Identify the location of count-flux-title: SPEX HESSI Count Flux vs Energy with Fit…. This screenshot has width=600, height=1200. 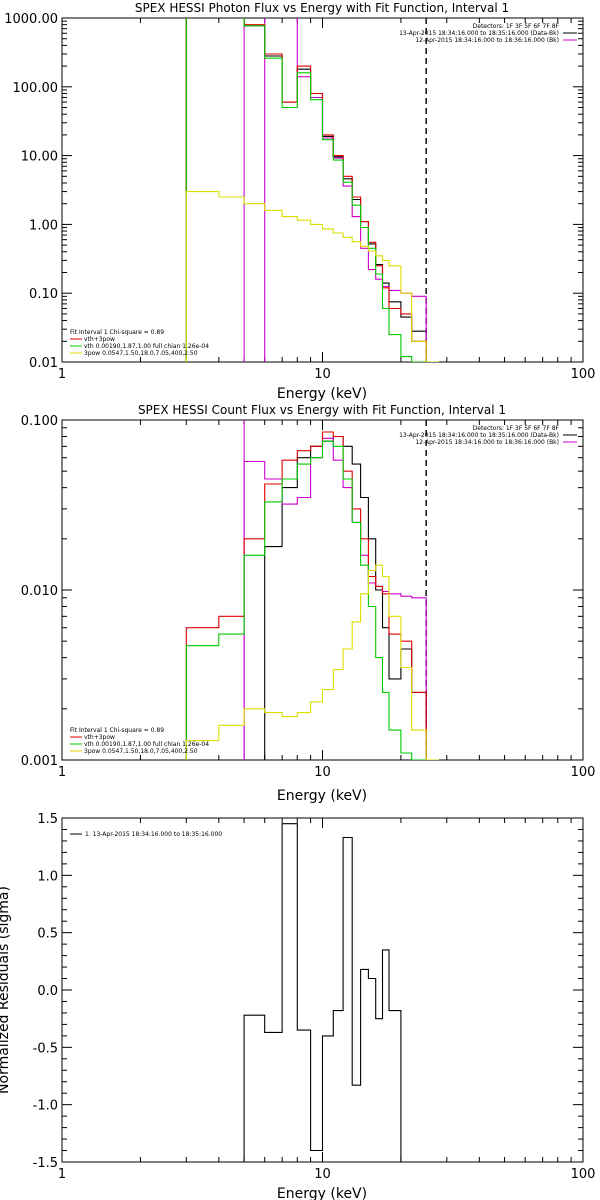
(322, 410).